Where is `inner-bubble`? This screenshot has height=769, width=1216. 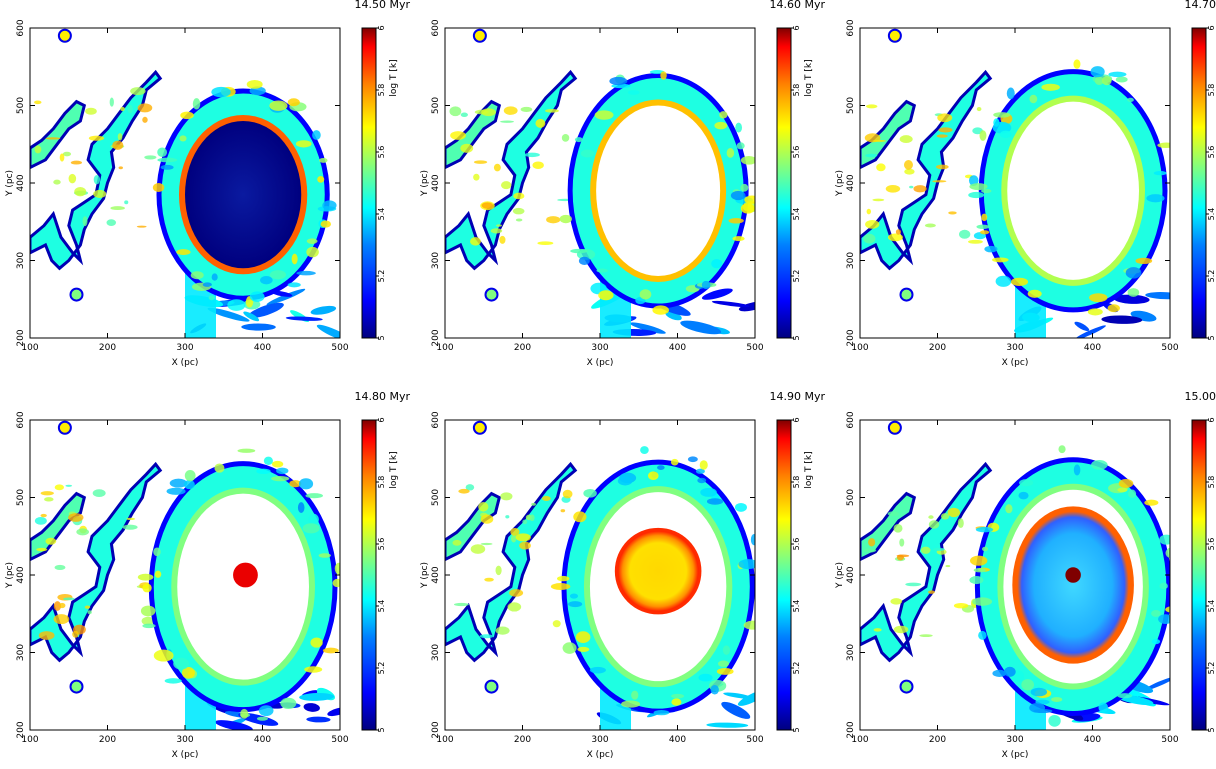 inner-bubble is located at coordinates (1073, 585).